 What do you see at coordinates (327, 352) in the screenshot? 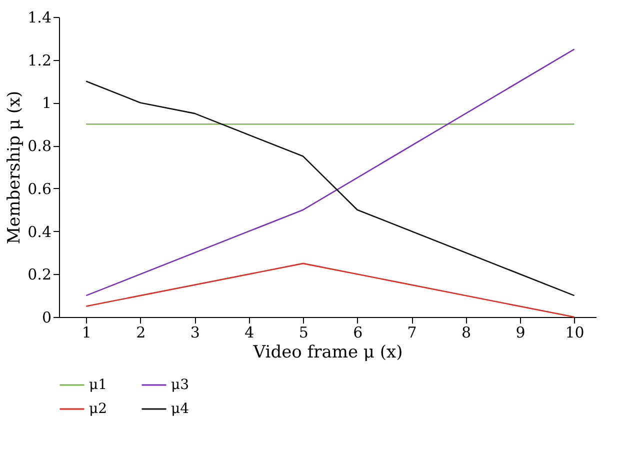
I see `x-axis-title: Video frame μ (x)` at bounding box center [327, 352].